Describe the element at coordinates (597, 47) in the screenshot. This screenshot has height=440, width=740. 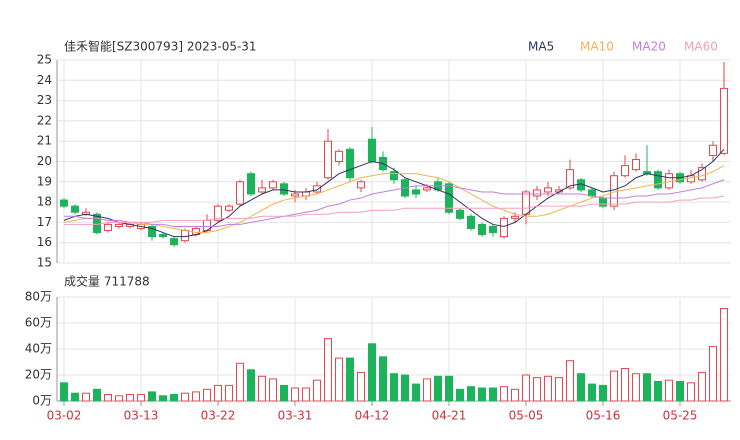
I see `legend-label: MA10` at that location.